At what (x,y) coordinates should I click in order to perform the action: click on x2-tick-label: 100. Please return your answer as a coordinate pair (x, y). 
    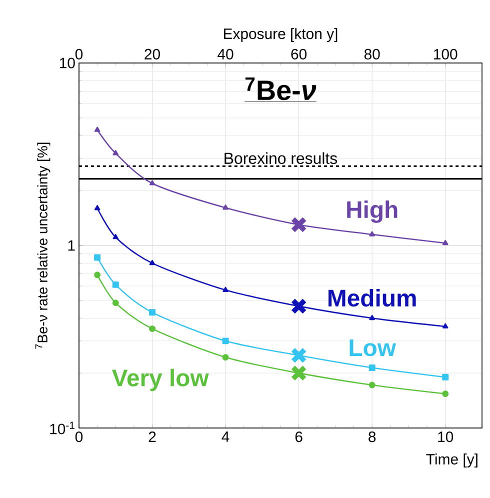
    Looking at the image, I should click on (446, 54).